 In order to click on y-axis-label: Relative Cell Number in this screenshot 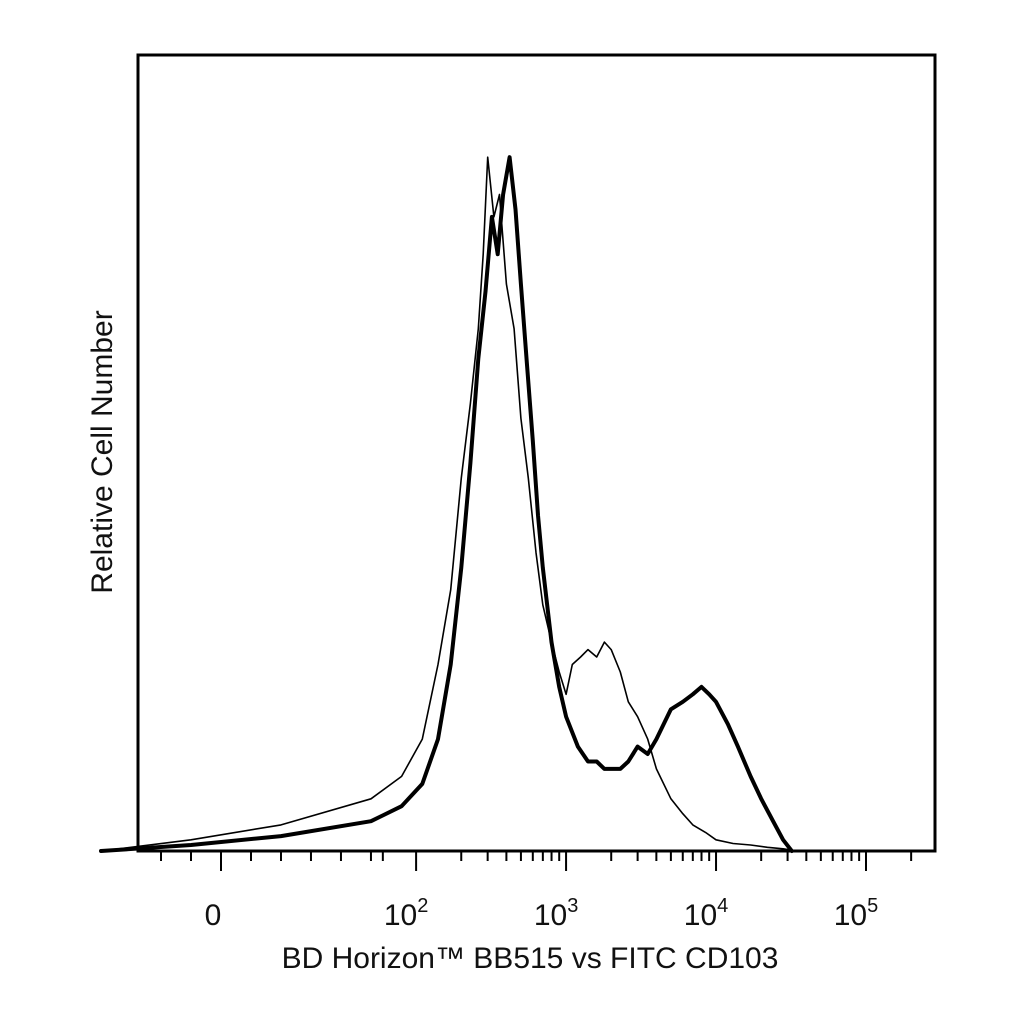, I will do `click(102, 451)`.